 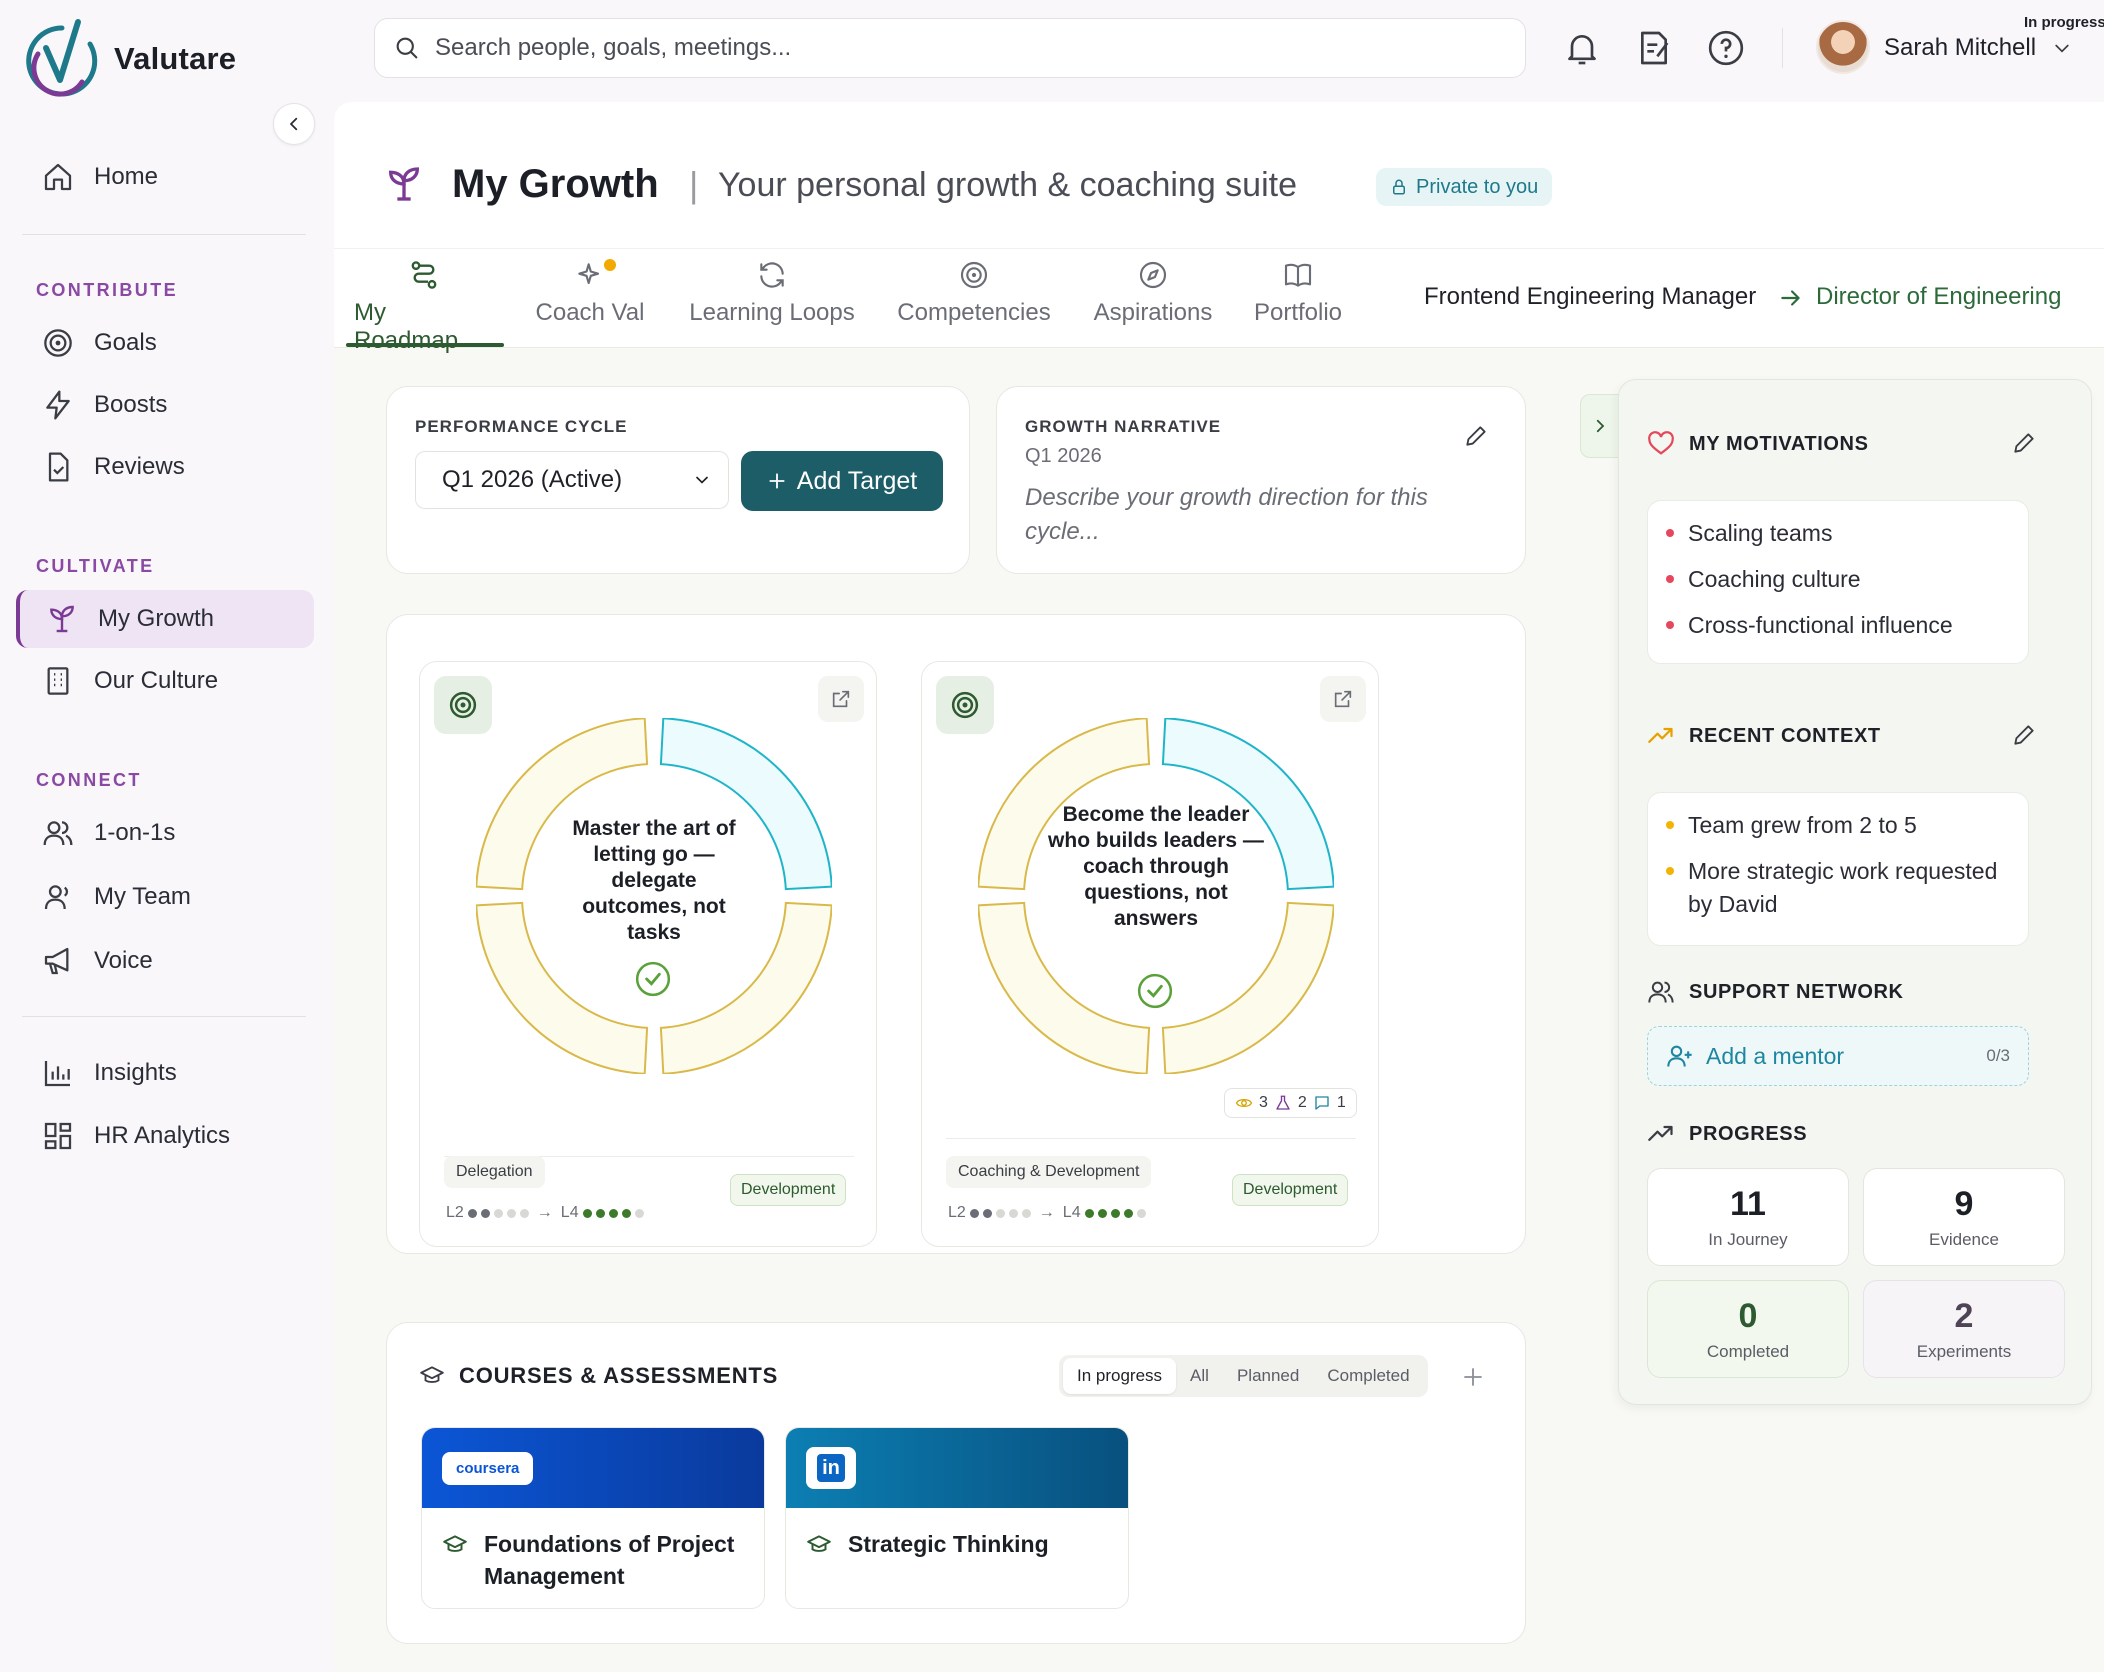 I want to click on level-progress: L2 → L4, so click(x=545, y=1213).